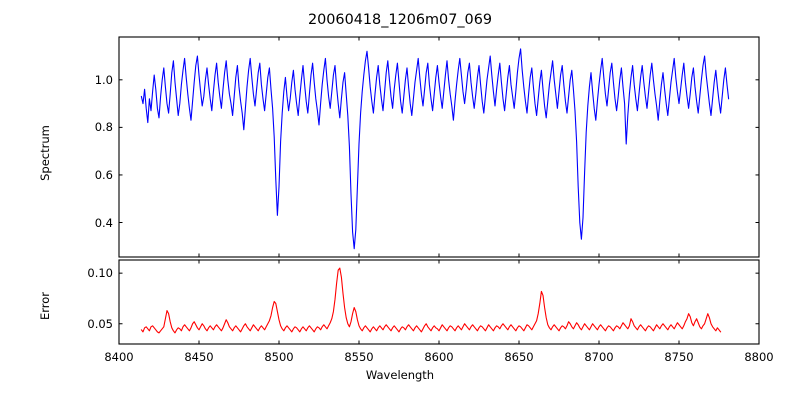 The height and width of the screenshot is (400, 800). I want to click on y-tick-label: 0.8, so click(103, 127).